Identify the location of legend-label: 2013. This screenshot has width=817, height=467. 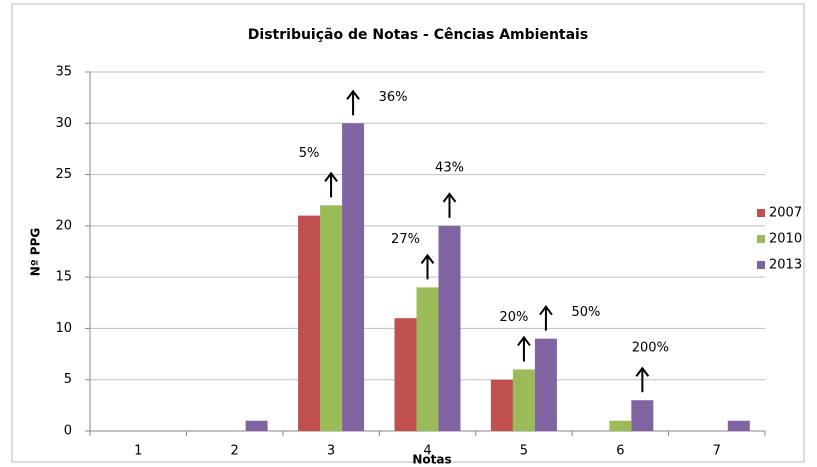
(785, 265).